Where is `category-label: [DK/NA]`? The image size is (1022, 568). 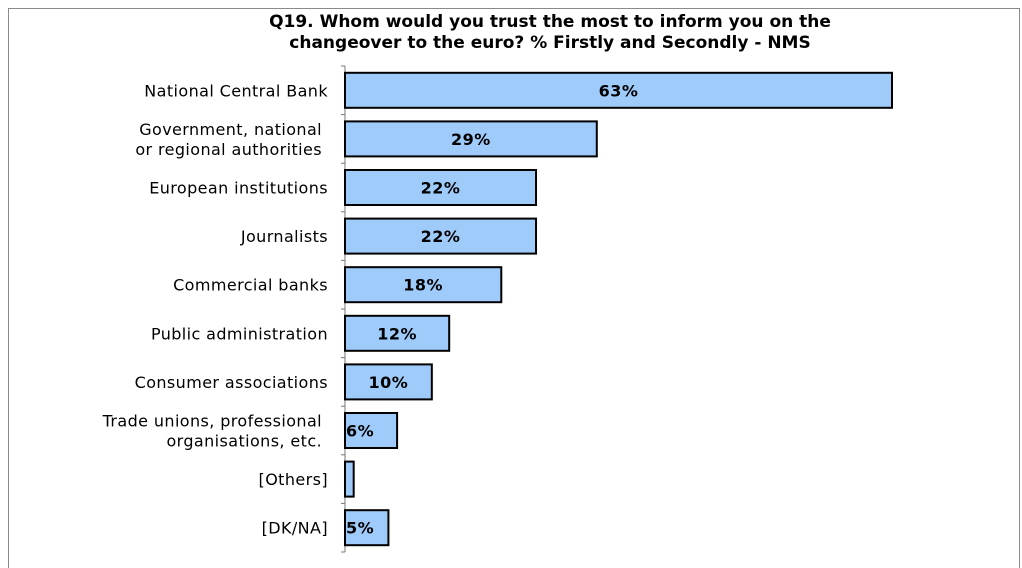 category-label: [DK/NA] is located at coordinates (295, 528).